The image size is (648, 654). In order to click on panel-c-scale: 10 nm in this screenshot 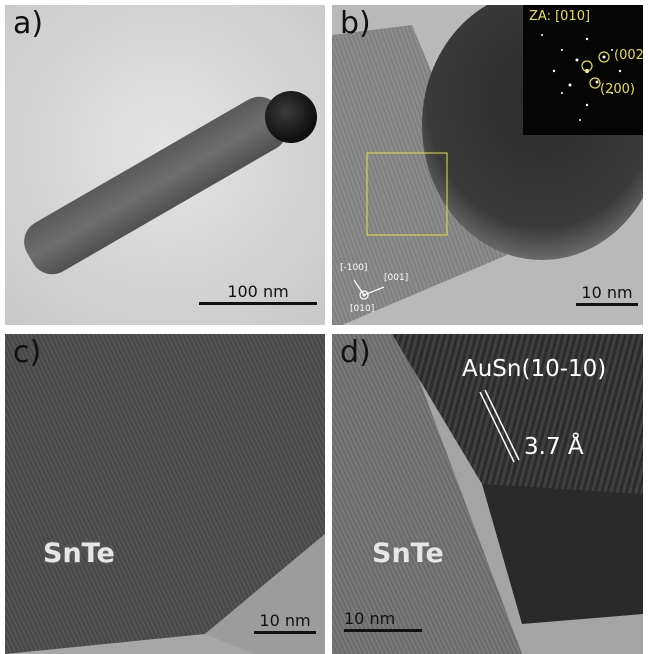, I will do `click(285, 623)`.